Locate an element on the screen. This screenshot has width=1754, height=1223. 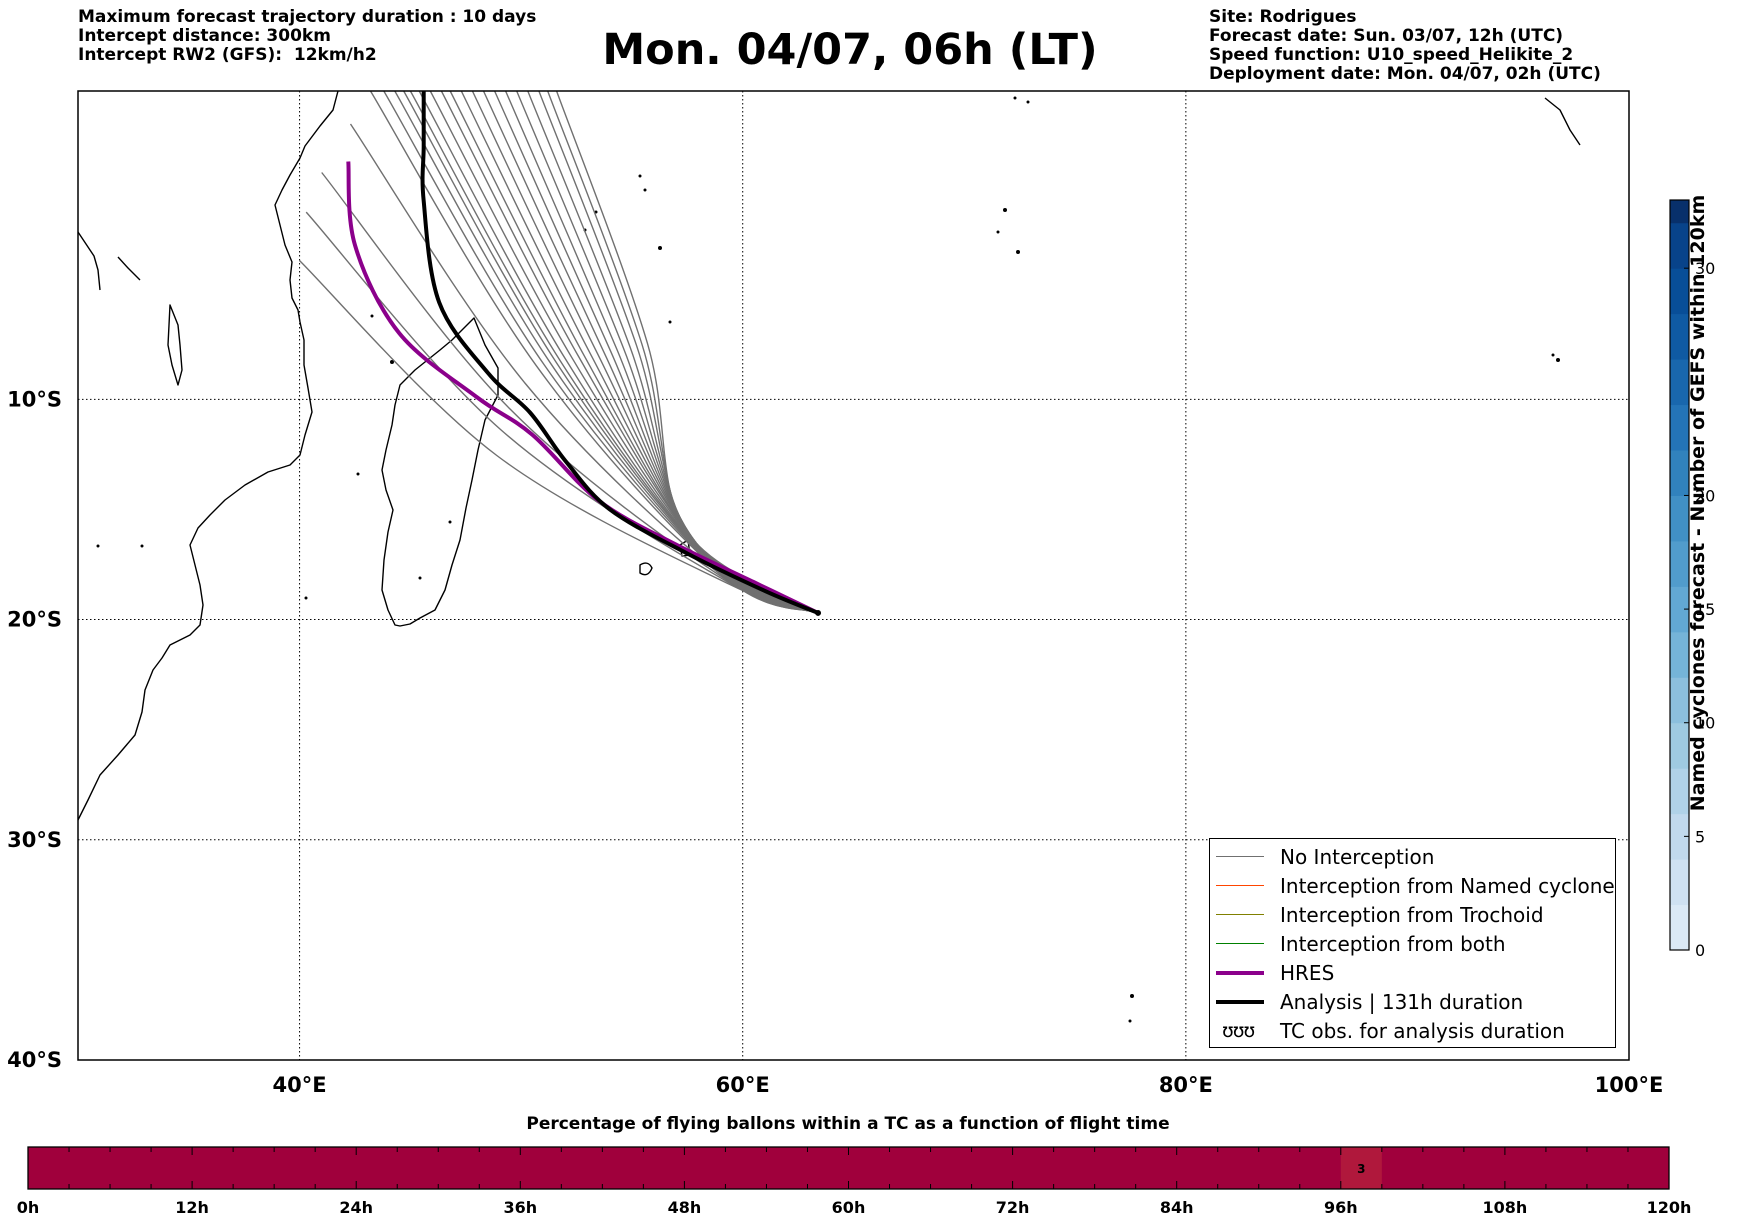
lon-tick-label: 80°E is located at coordinates (1186, 1085).